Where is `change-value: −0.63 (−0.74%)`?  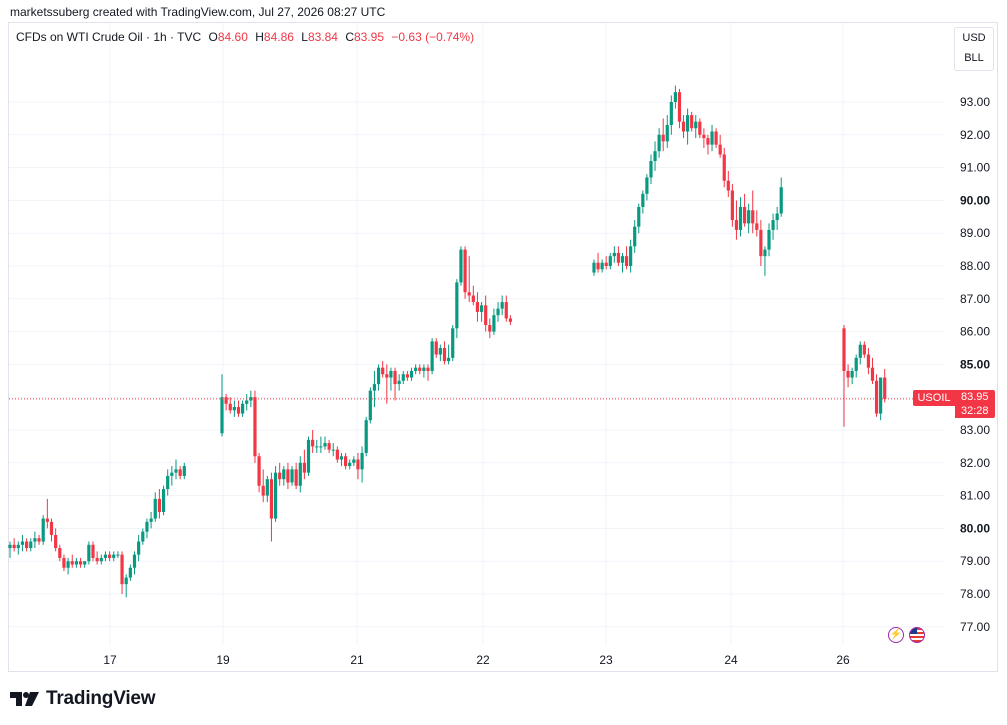
change-value: −0.63 (−0.74%) is located at coordinates (433, 37).